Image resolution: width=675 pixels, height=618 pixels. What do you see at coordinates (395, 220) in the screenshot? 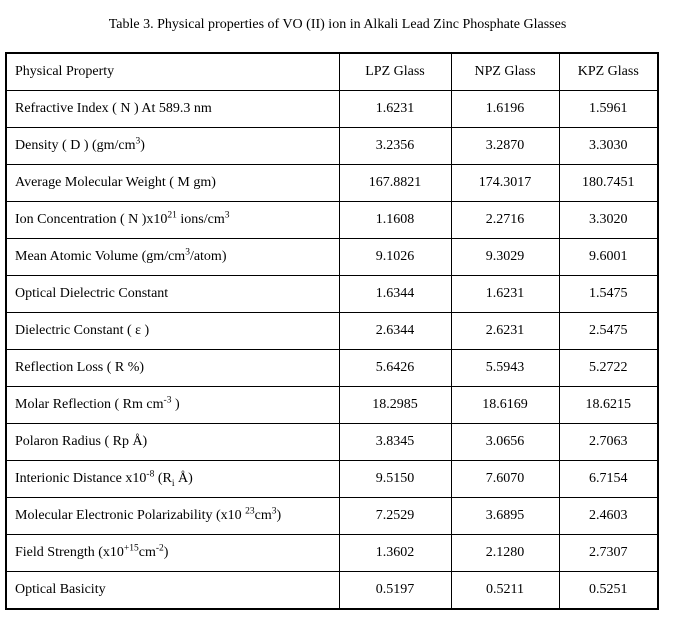
I see `value-cell: 1.1608` at bounding box center [395, 220].